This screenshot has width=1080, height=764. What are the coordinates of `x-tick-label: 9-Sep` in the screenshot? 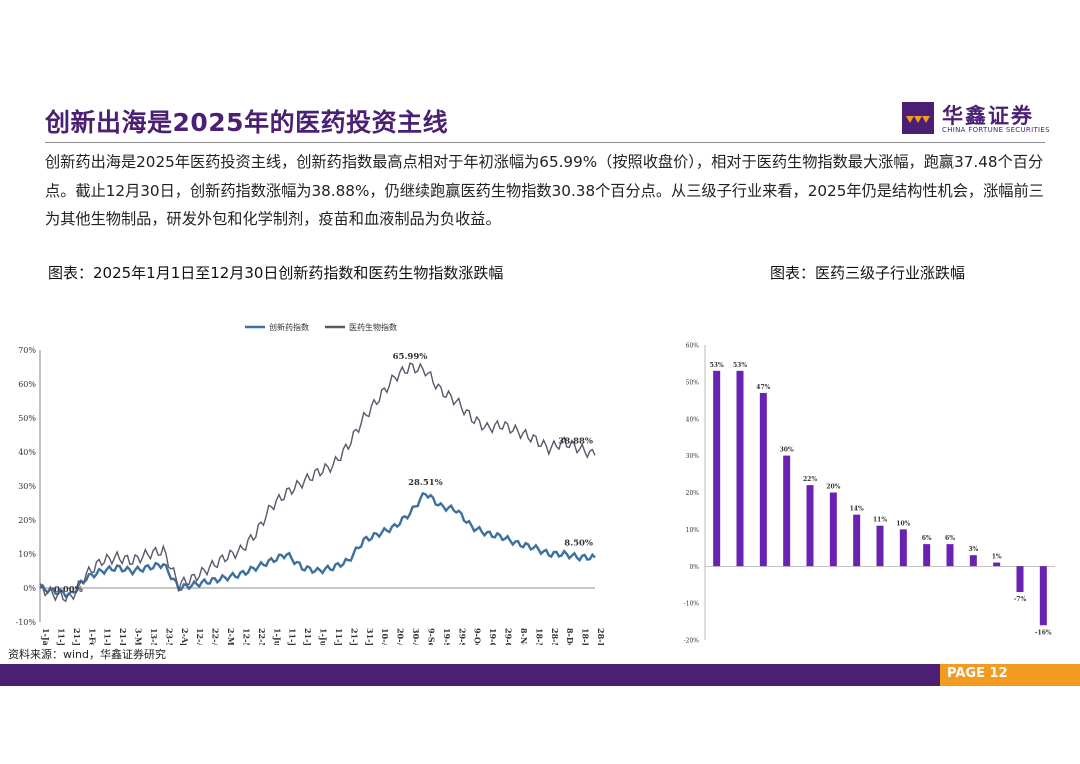 It's located at (431, 636).